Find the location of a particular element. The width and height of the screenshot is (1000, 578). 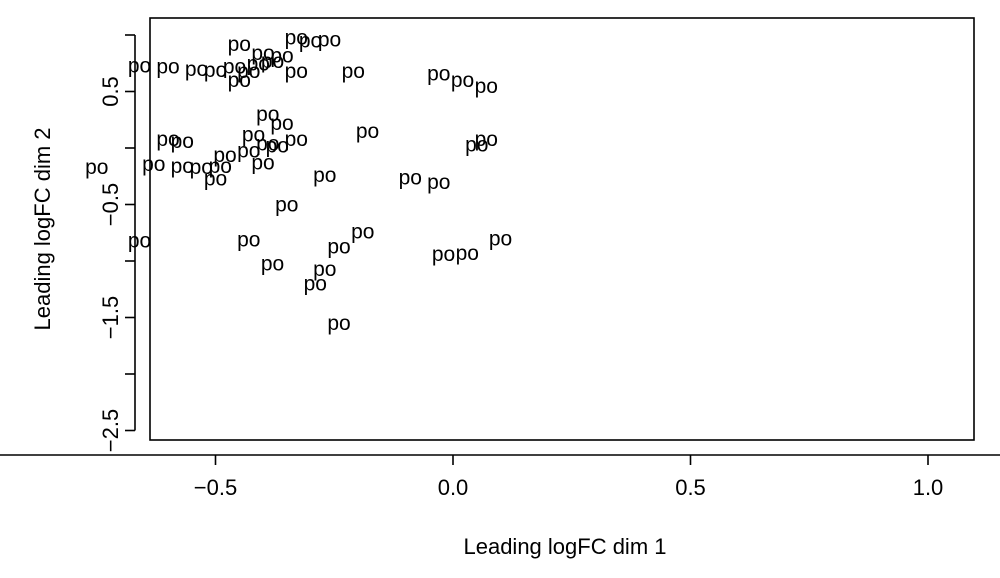

x-tick-label: −0.5 is located at coordinates (215, 487).